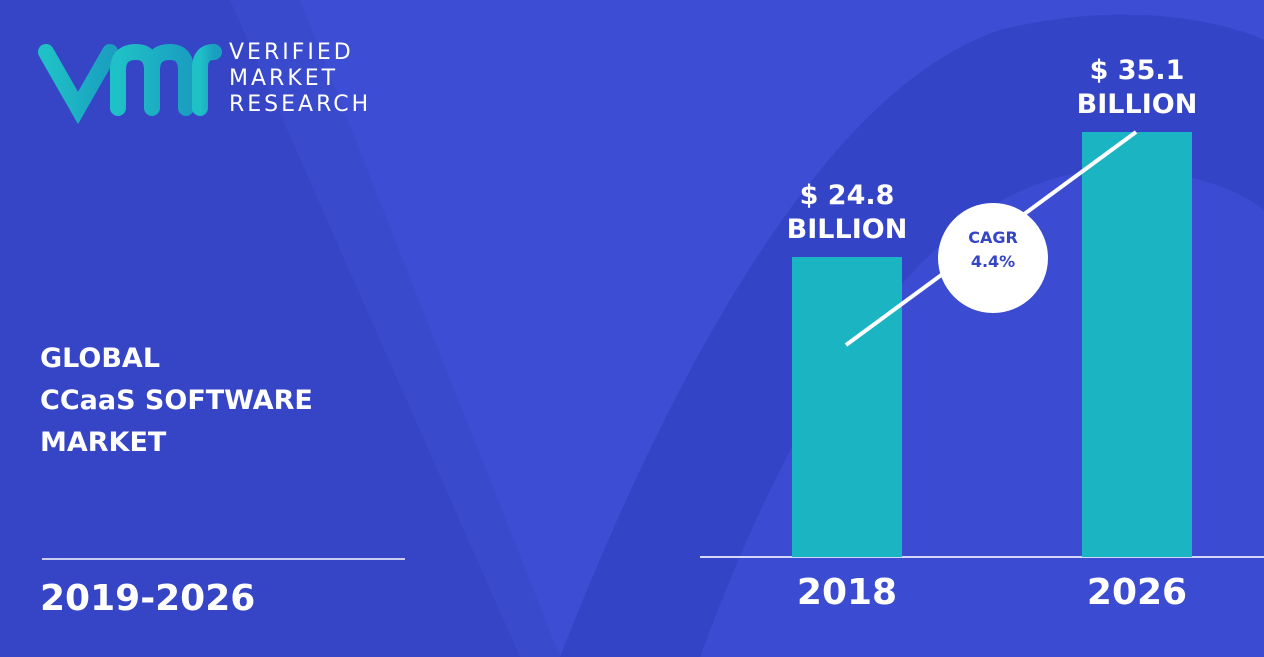 The height and width of the screenshot is (657, 1264). I want to click on title-line: MARKET, so click(103, 442).